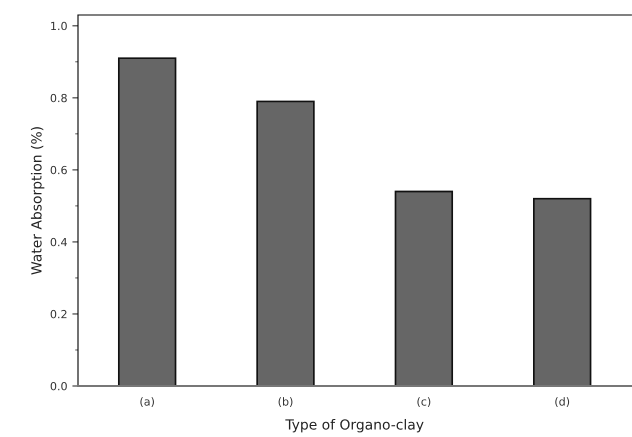 The width and height of the screenshot is (632, 437). I want to click on x-tick-label: (c), so click(423, 402).